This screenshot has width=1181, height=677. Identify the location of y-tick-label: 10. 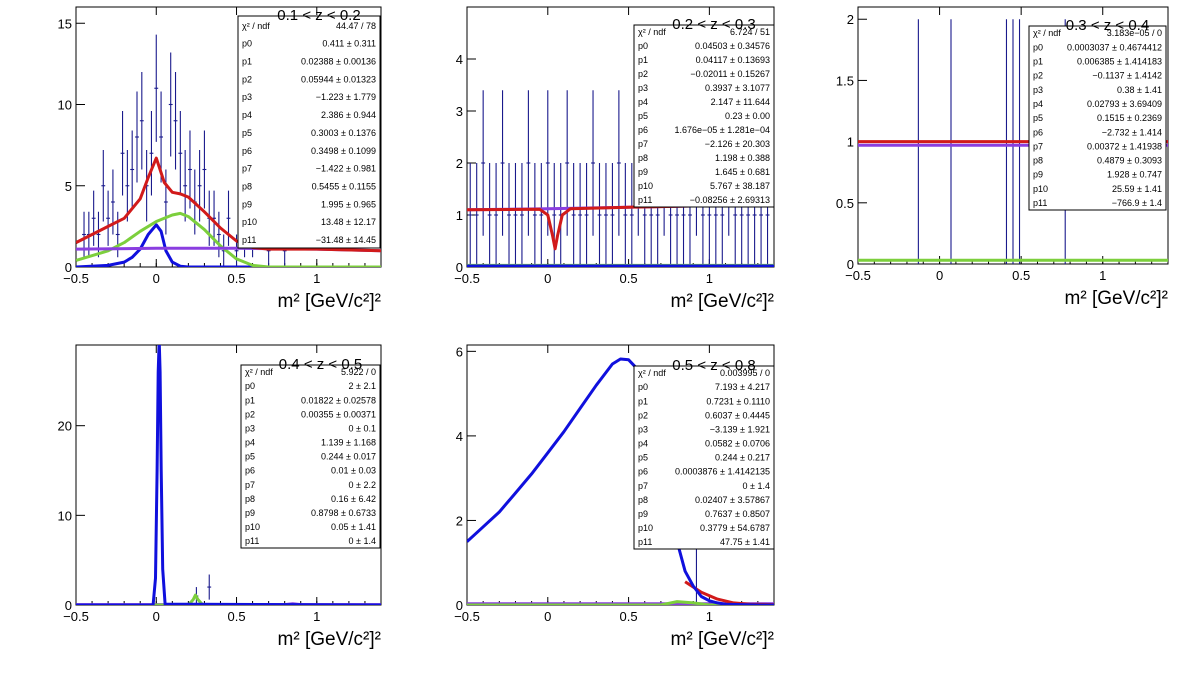
(65, 515).